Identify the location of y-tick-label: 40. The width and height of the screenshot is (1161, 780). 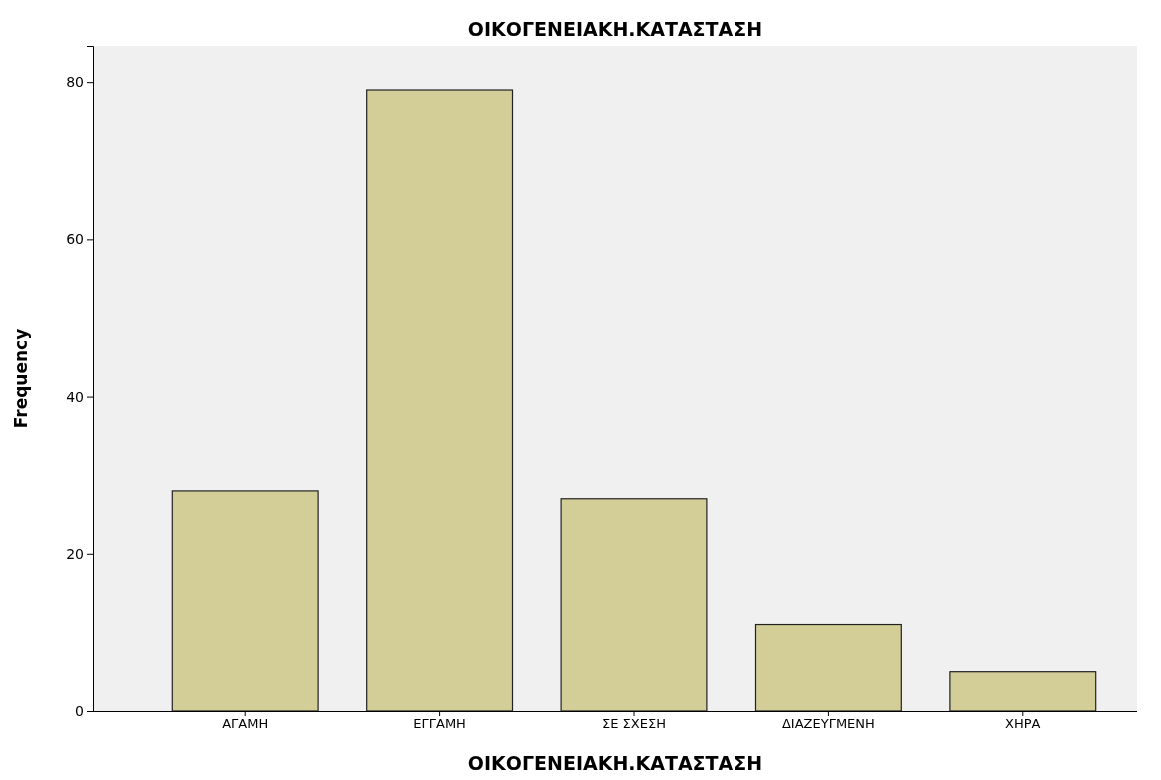
(75, 396).